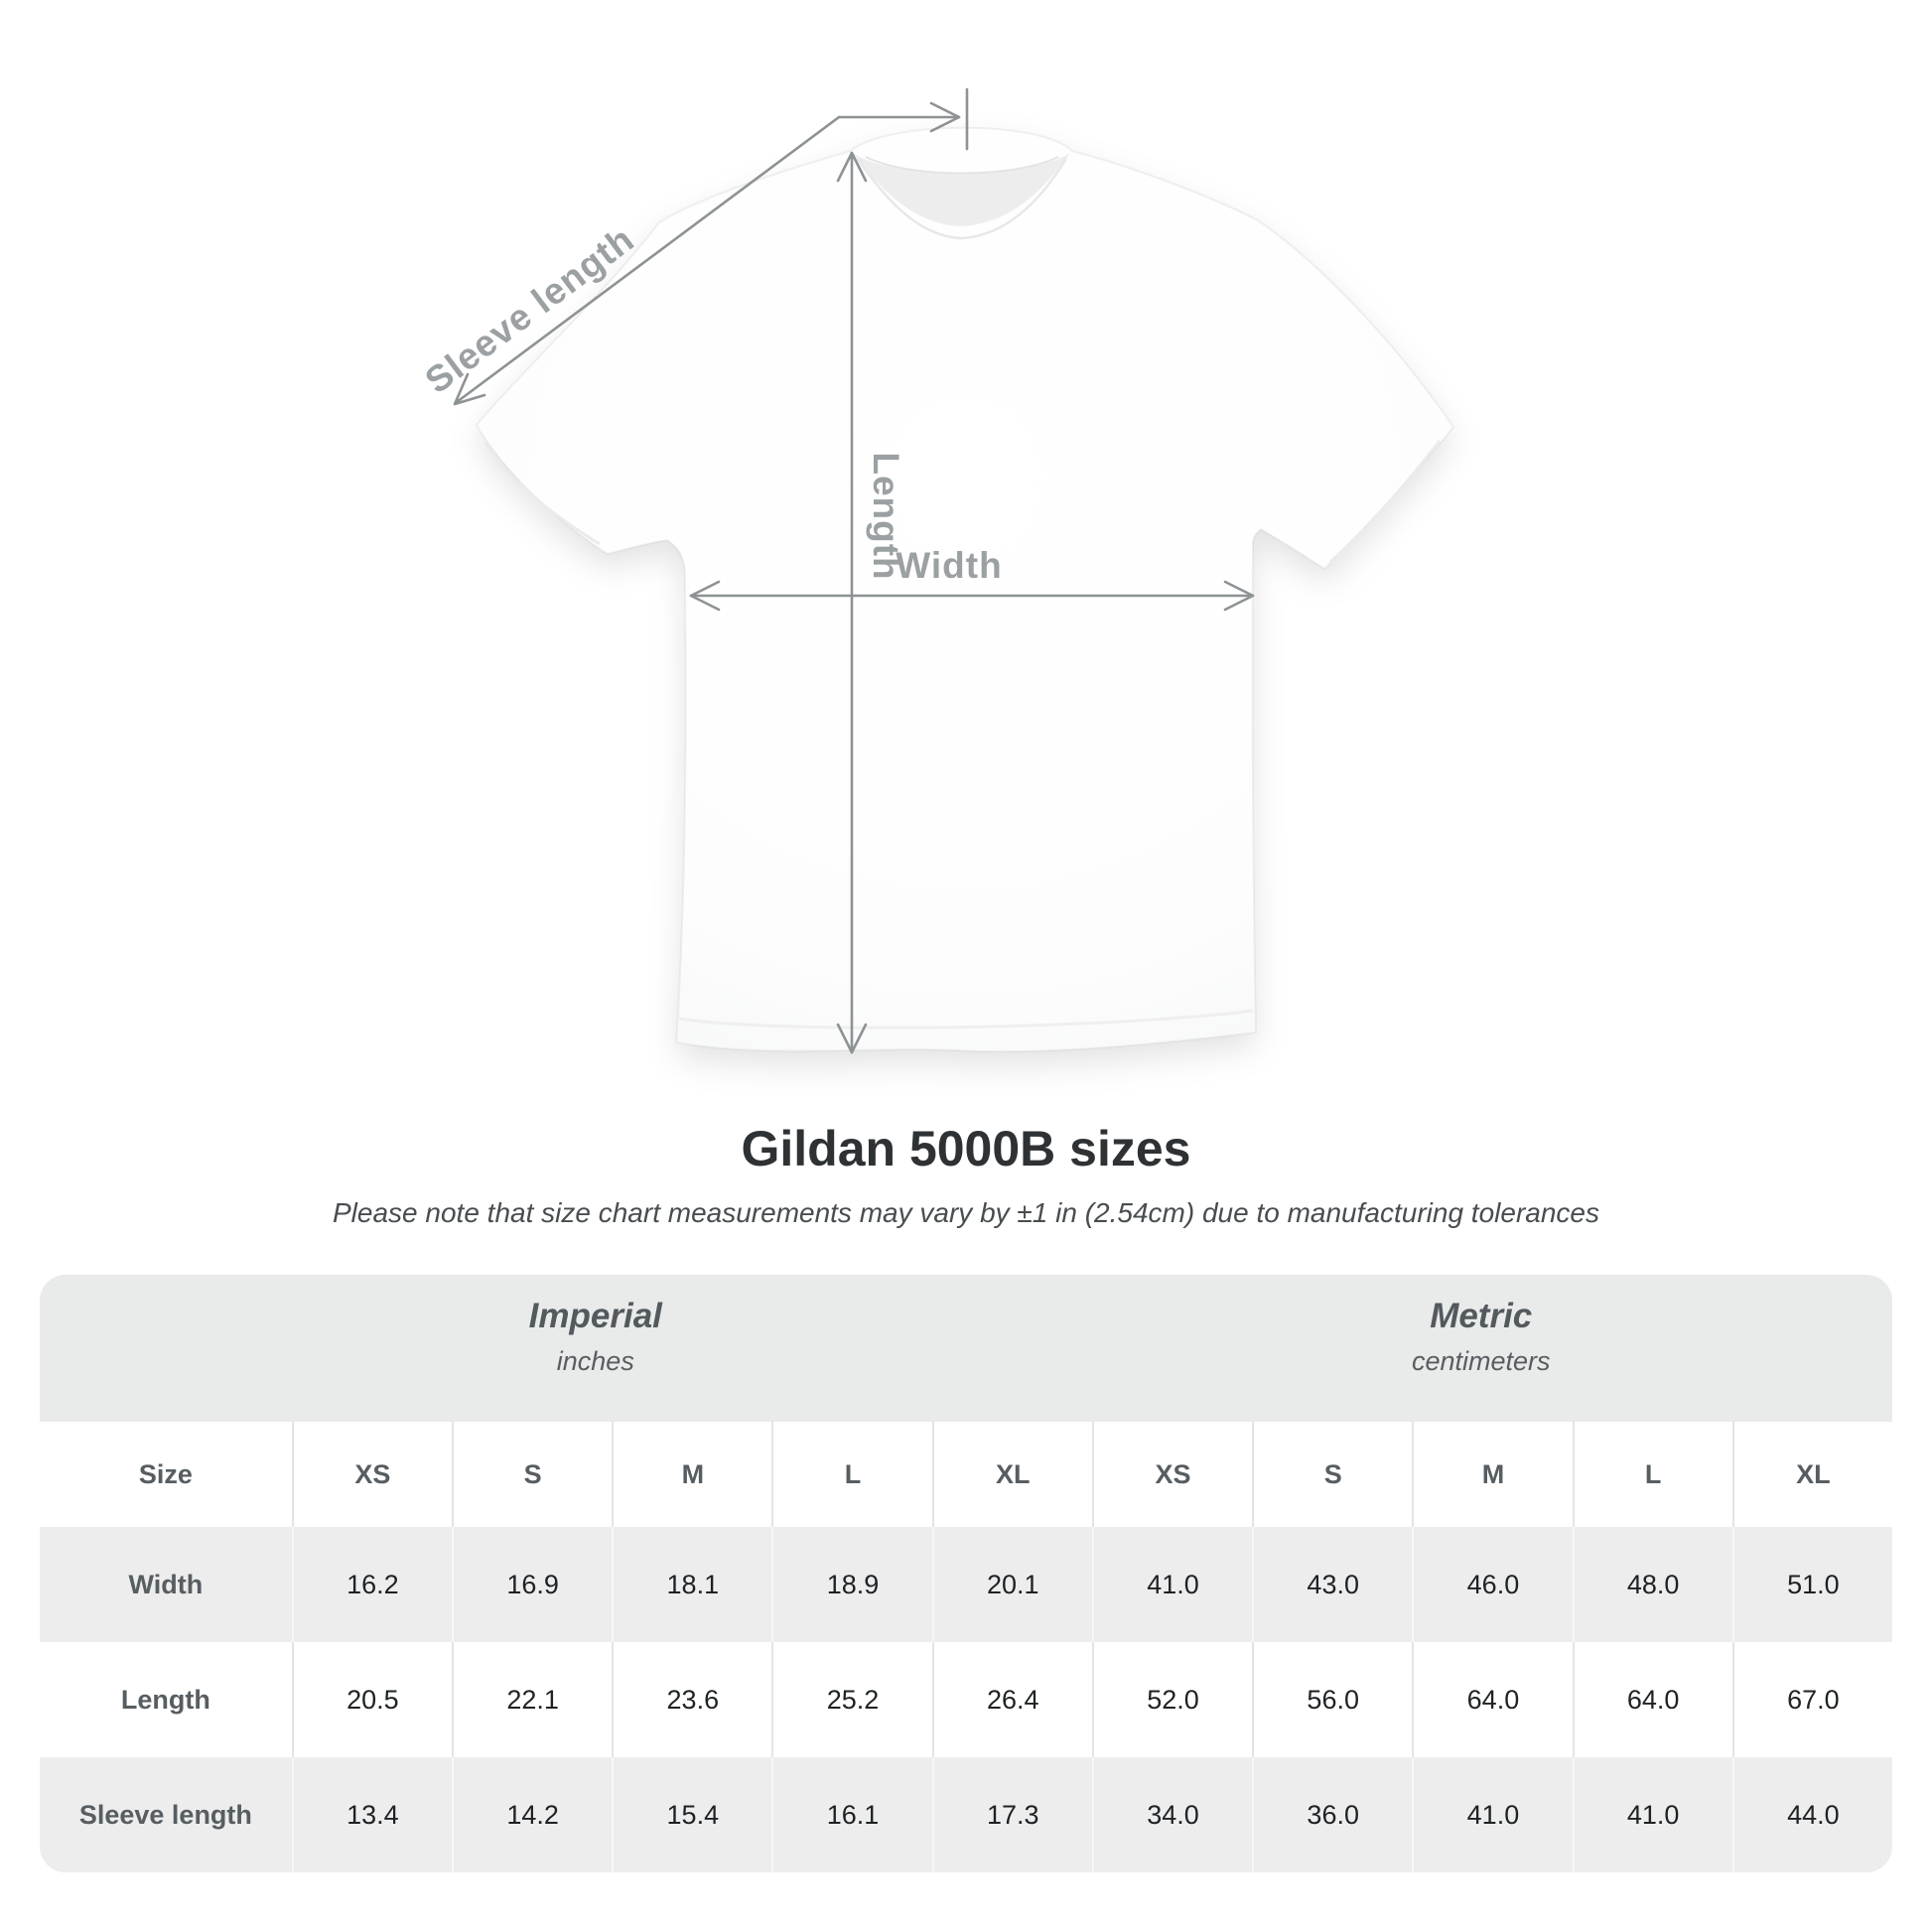 Image resolution: width=1932 pixels, height=1932 pixels. I want to click on value-cell: 23.6, so click(691, 1700).